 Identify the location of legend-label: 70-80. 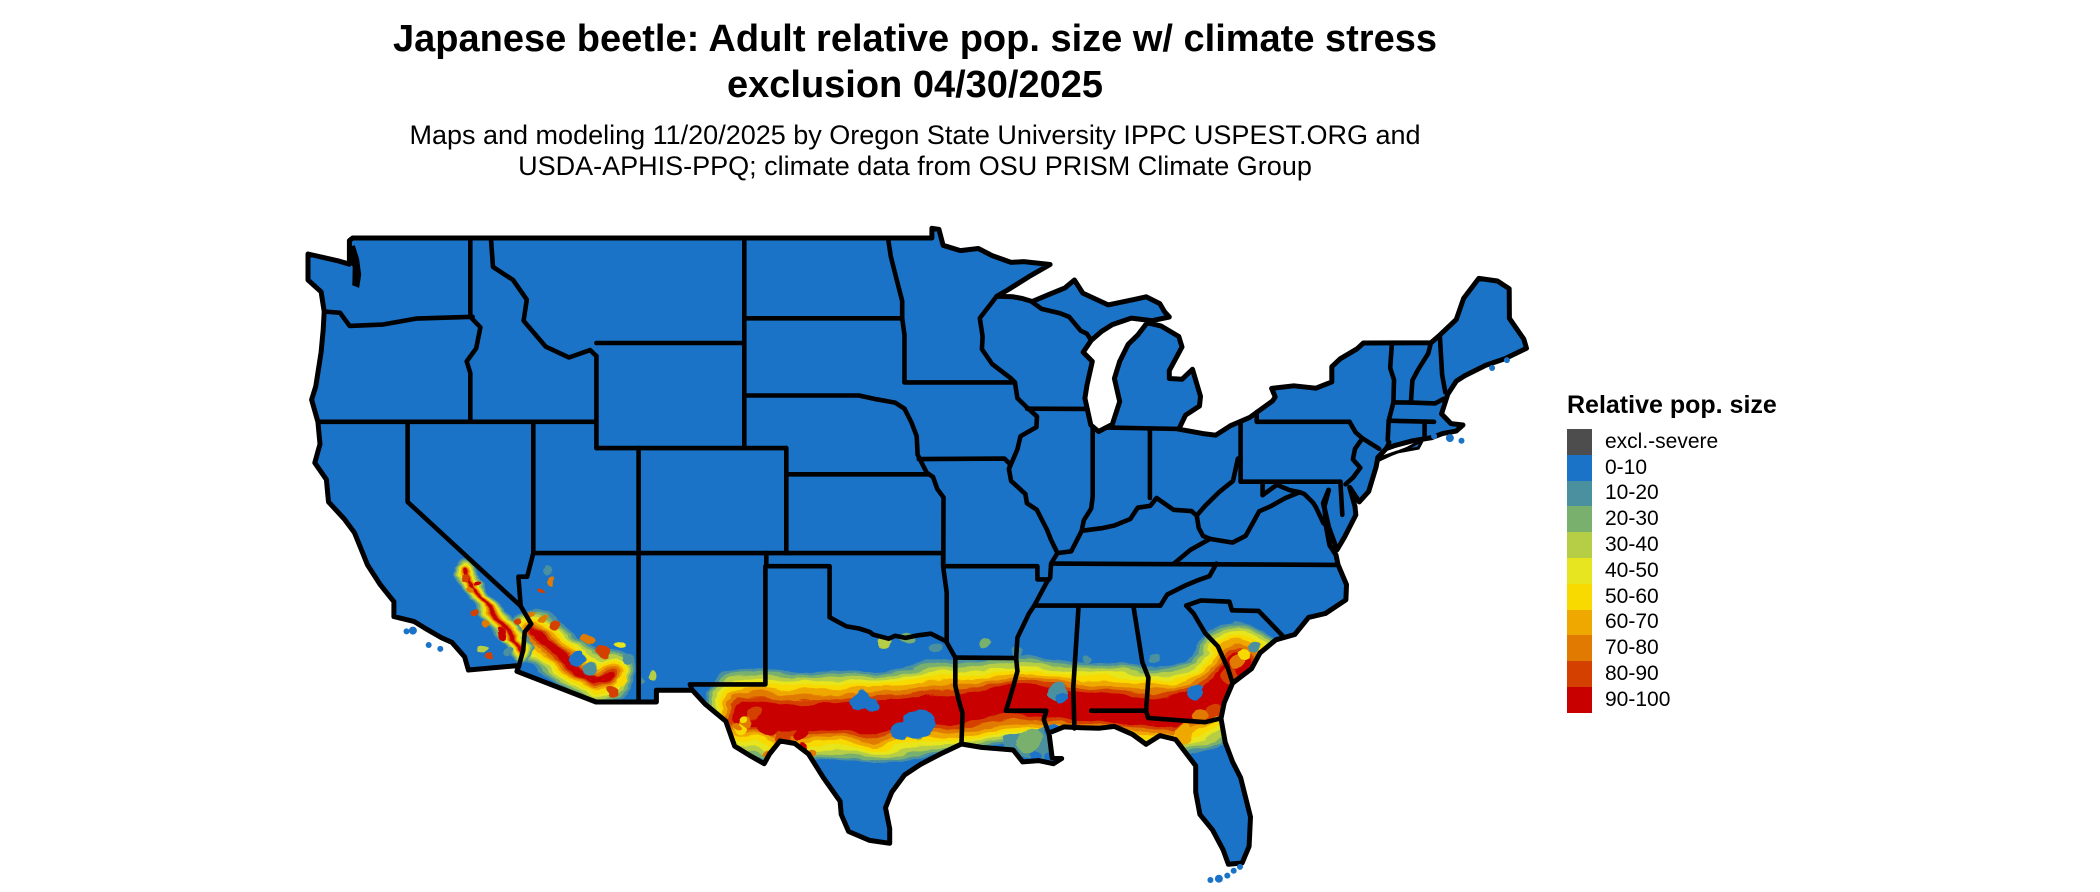
(1632, 648).